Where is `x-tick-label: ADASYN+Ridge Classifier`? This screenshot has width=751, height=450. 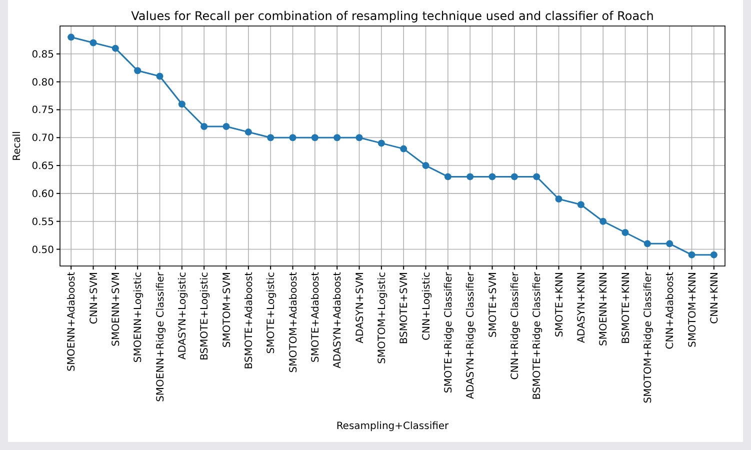
x-tick-label: ADASYN+Ridge Classifier is located at coordinates (471, 335).